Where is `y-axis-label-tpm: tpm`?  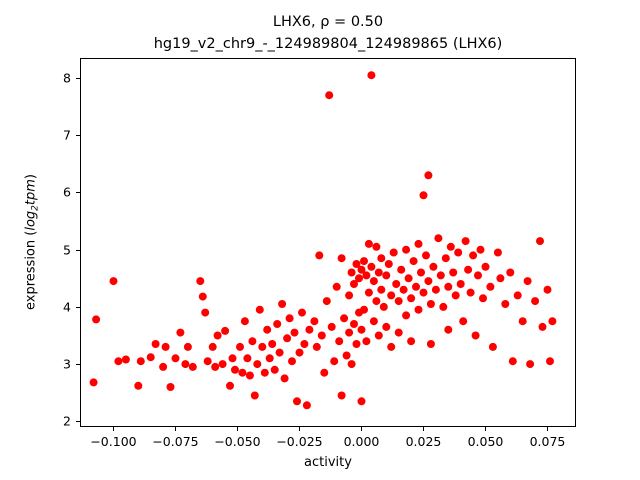
y-axis-label-tpm: tpm is located at coordinates (31, 192).